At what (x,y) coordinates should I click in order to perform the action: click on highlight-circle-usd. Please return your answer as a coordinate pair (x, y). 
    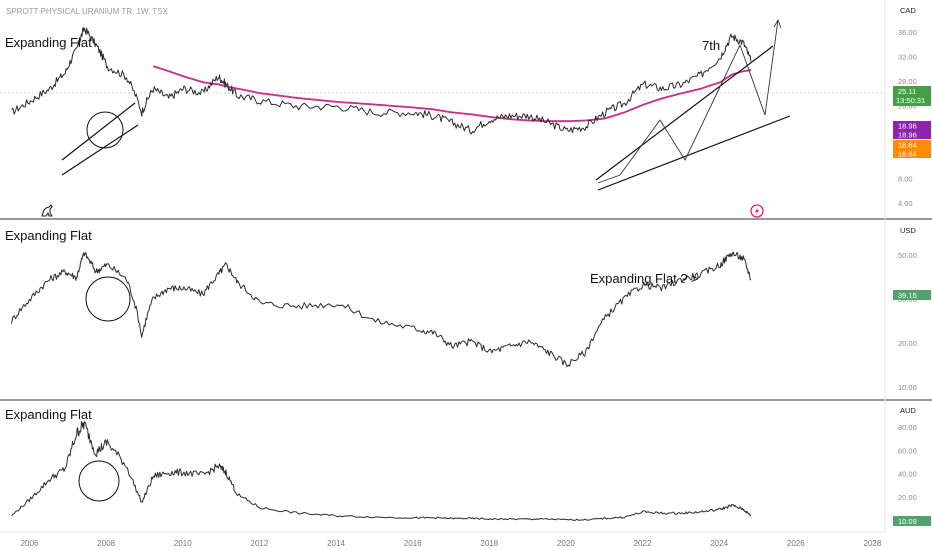
    Looking at the image, I should click on (108, 299).